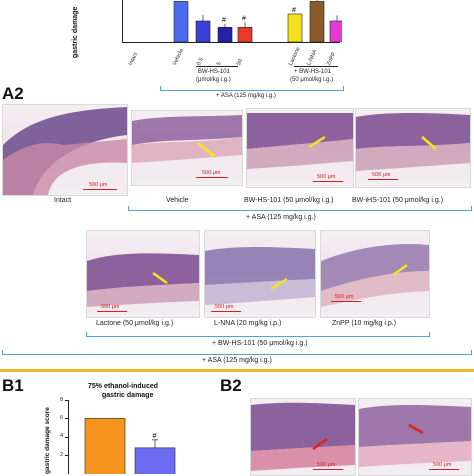 The height and width of the screenshot is (476, 474). What do you see at coordinates (213, 80) in the screenshot?
I see `a1-bw-group-unit: (μmol/kg i.g.)` at bounding box center [213, 80].